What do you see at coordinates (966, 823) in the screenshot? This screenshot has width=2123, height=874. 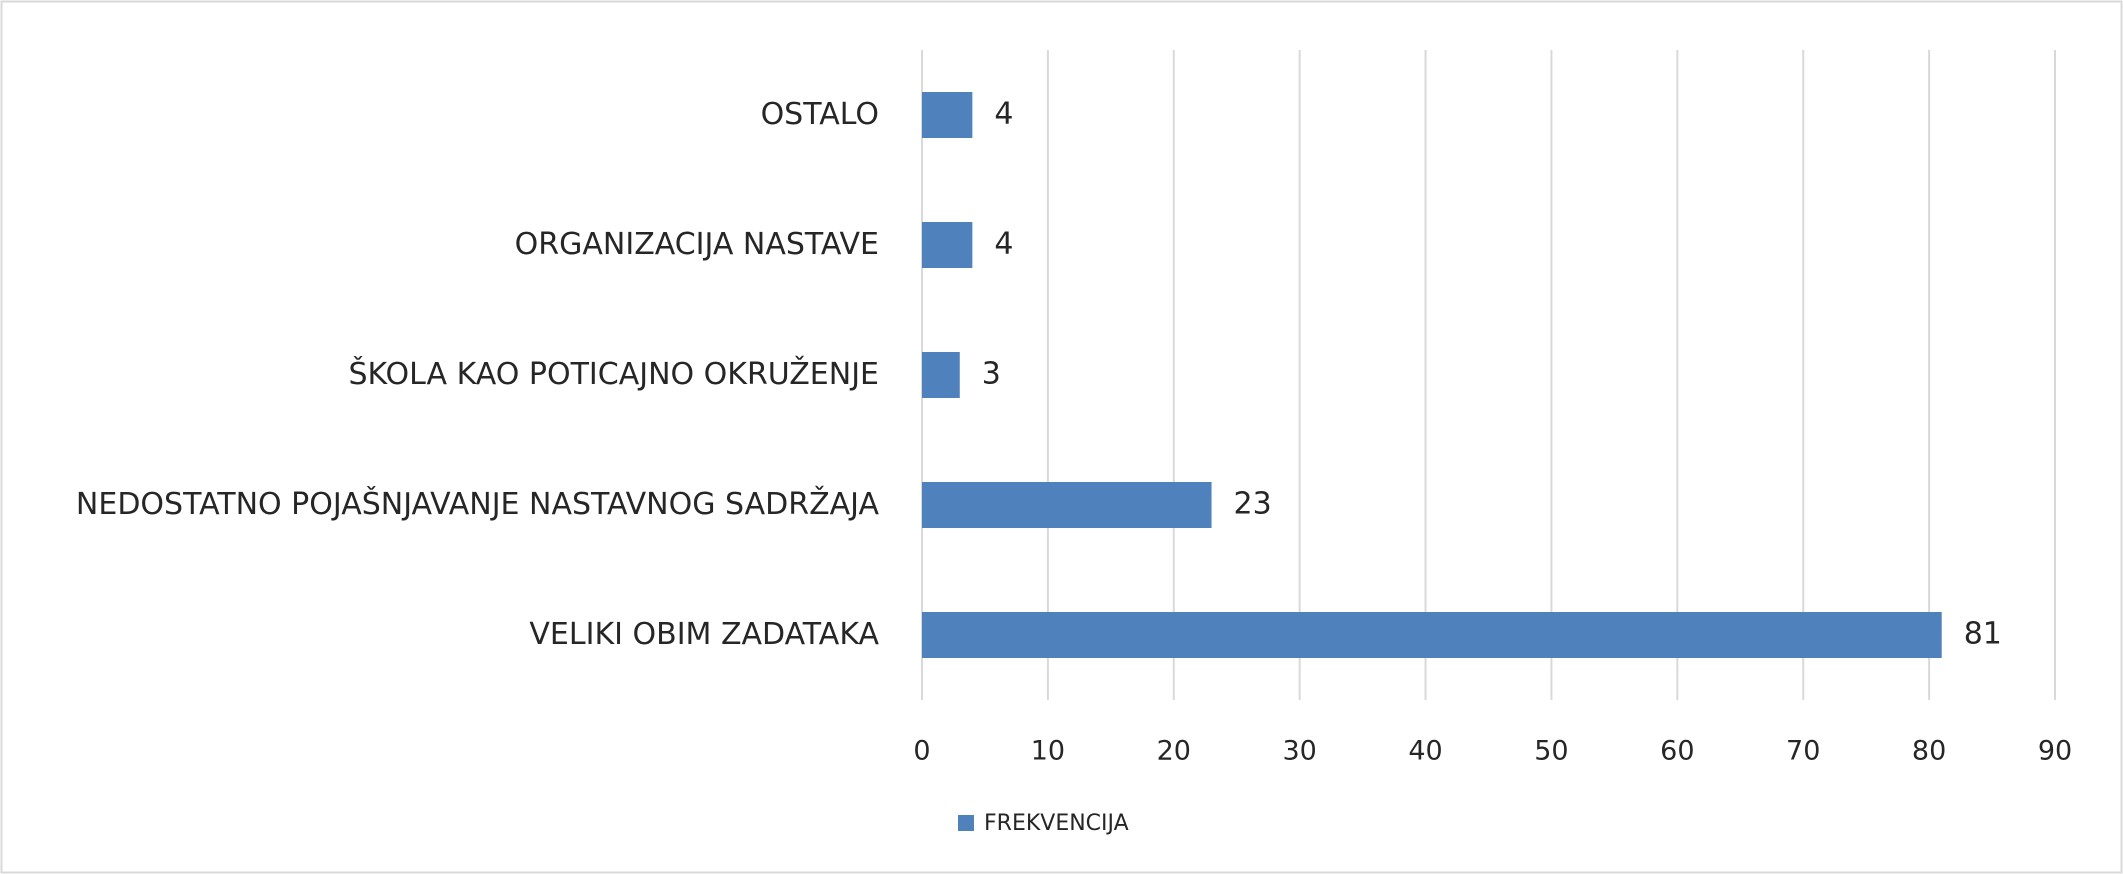 I see `legend-swatch` at bounding box center [966, 823].